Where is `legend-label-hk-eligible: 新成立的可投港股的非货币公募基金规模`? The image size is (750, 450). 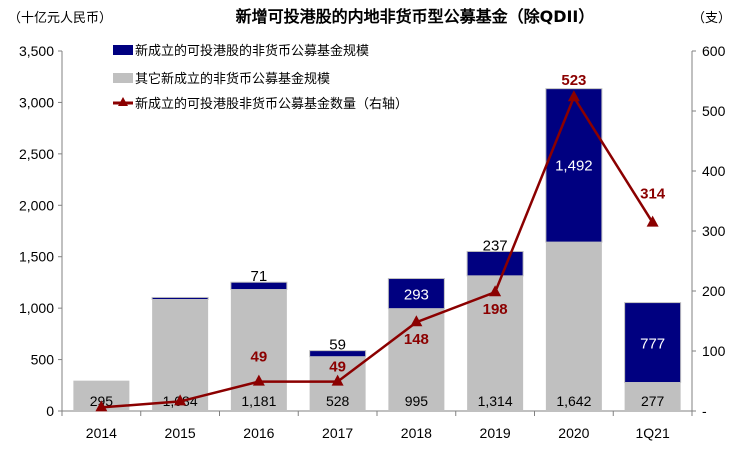
legend-label-hk-eligible: 新成立的可投港股的非货币公募基金规模 is located at coordinates (252, 51).